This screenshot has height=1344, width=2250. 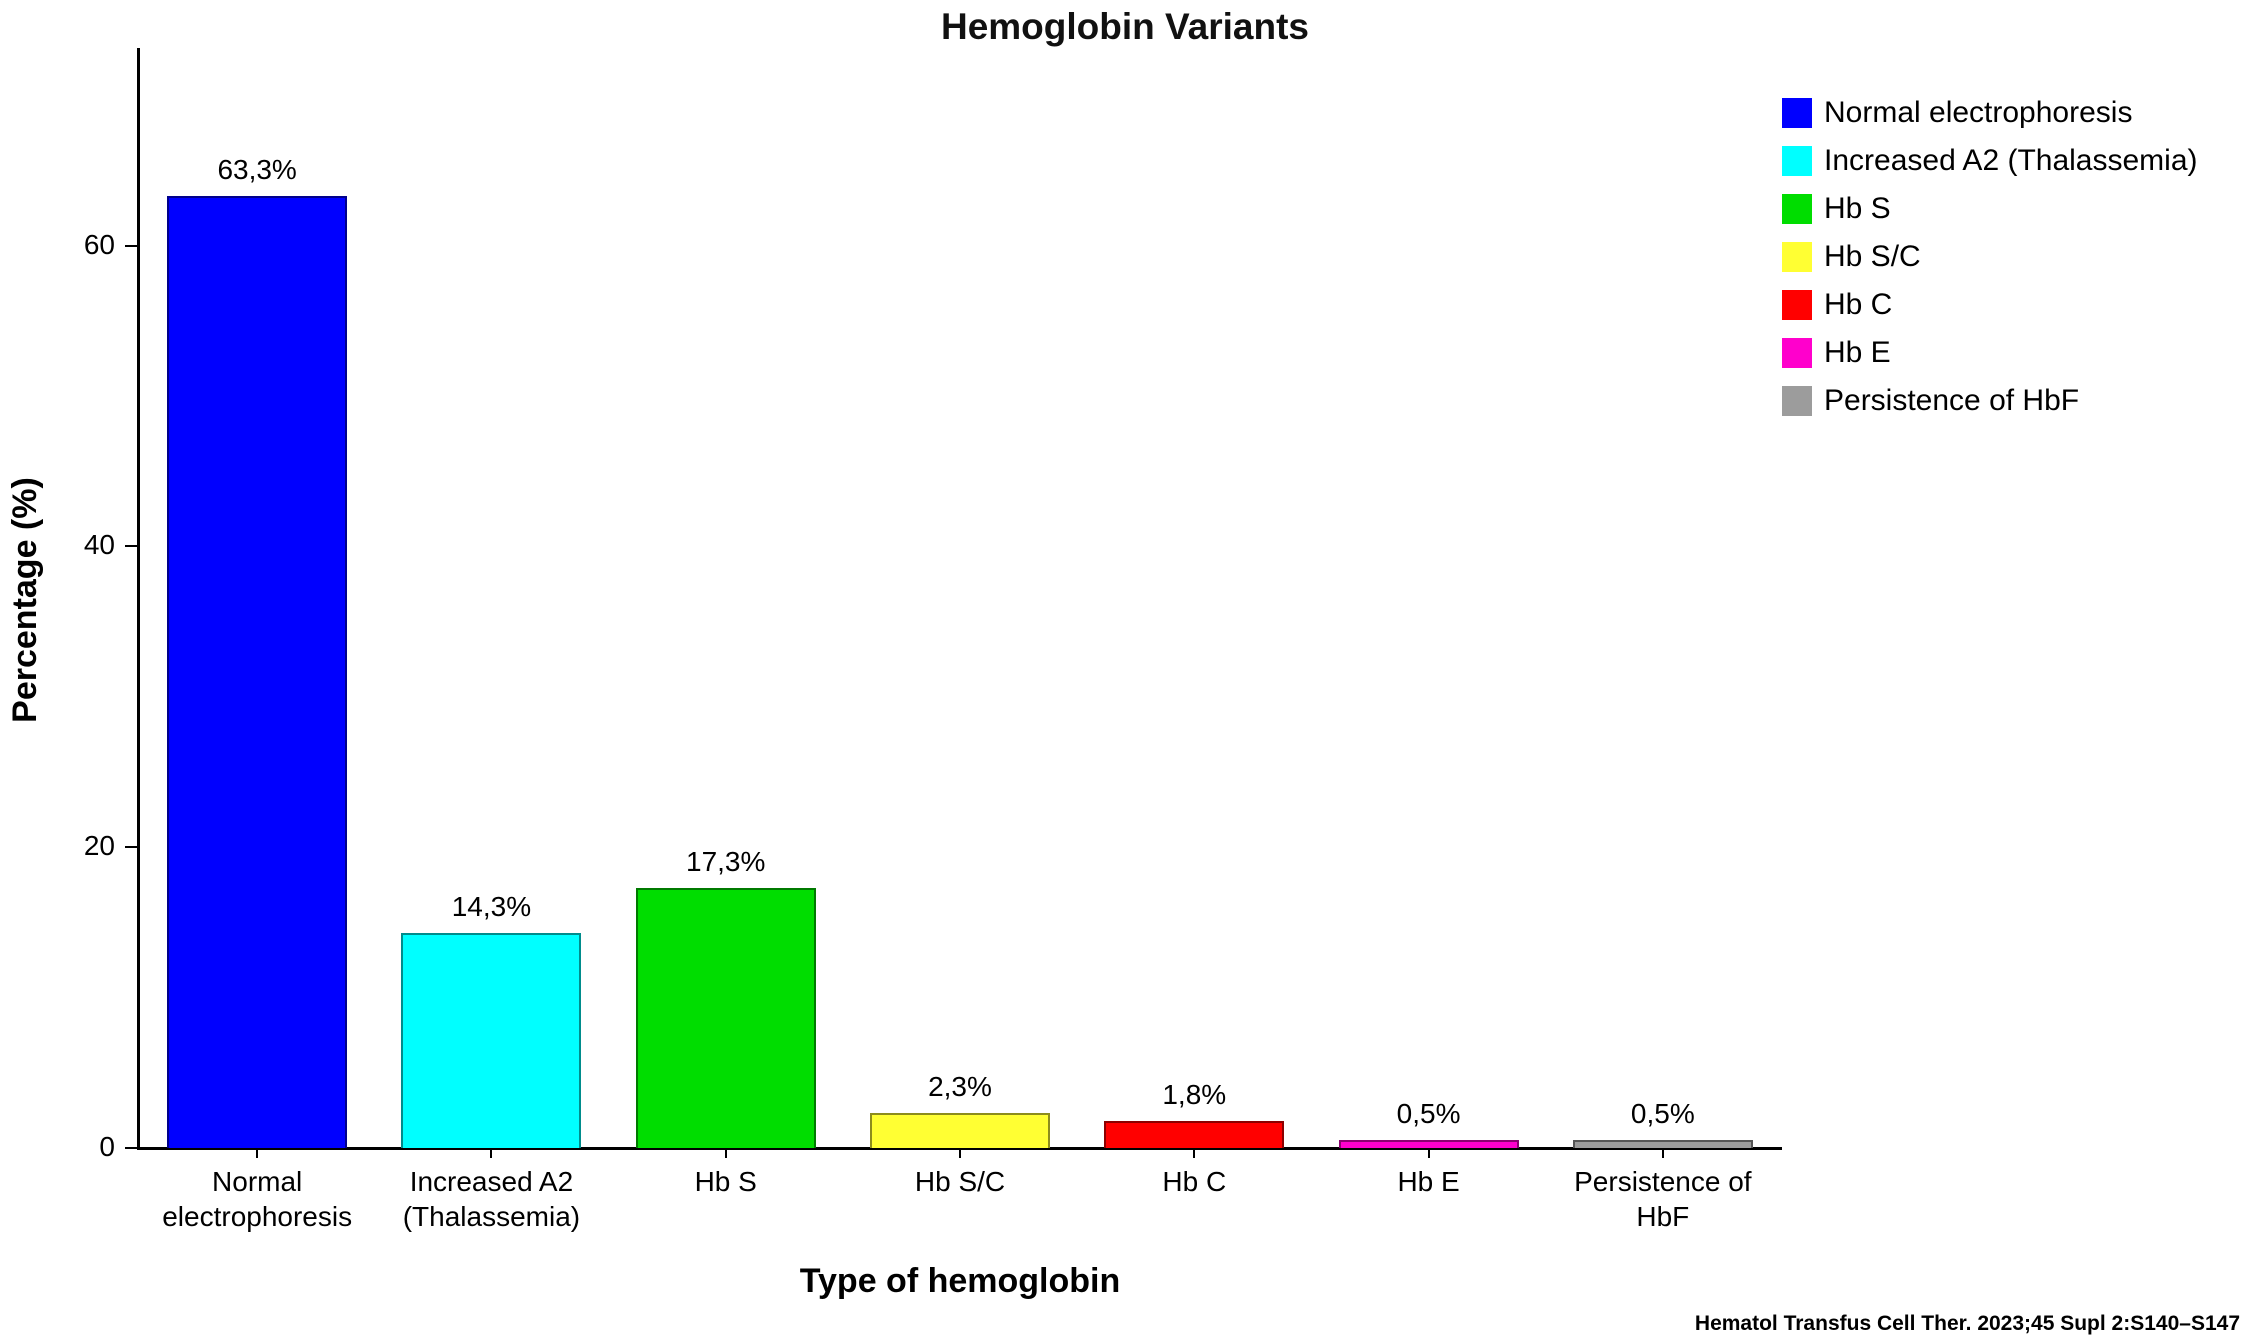 I want to click on legend-item: Hb E, so click(x=1990, y=353).